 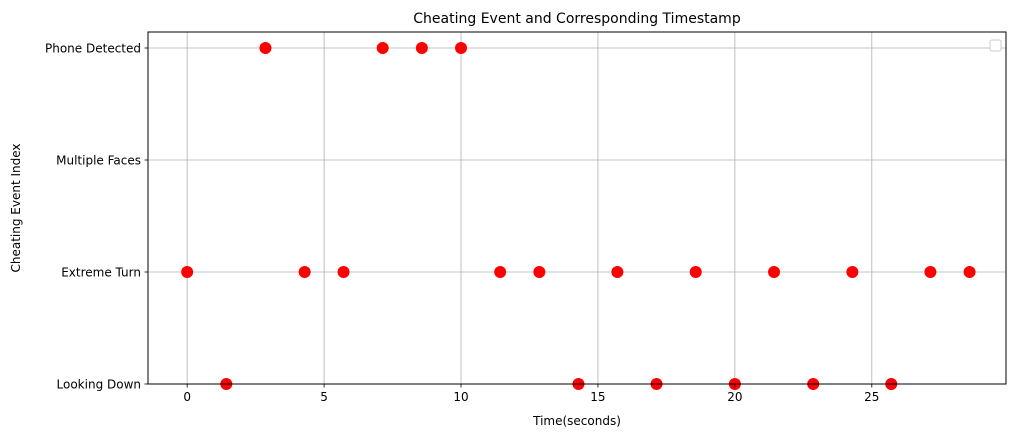 I want to click on legend, so click(x=995, y=45).